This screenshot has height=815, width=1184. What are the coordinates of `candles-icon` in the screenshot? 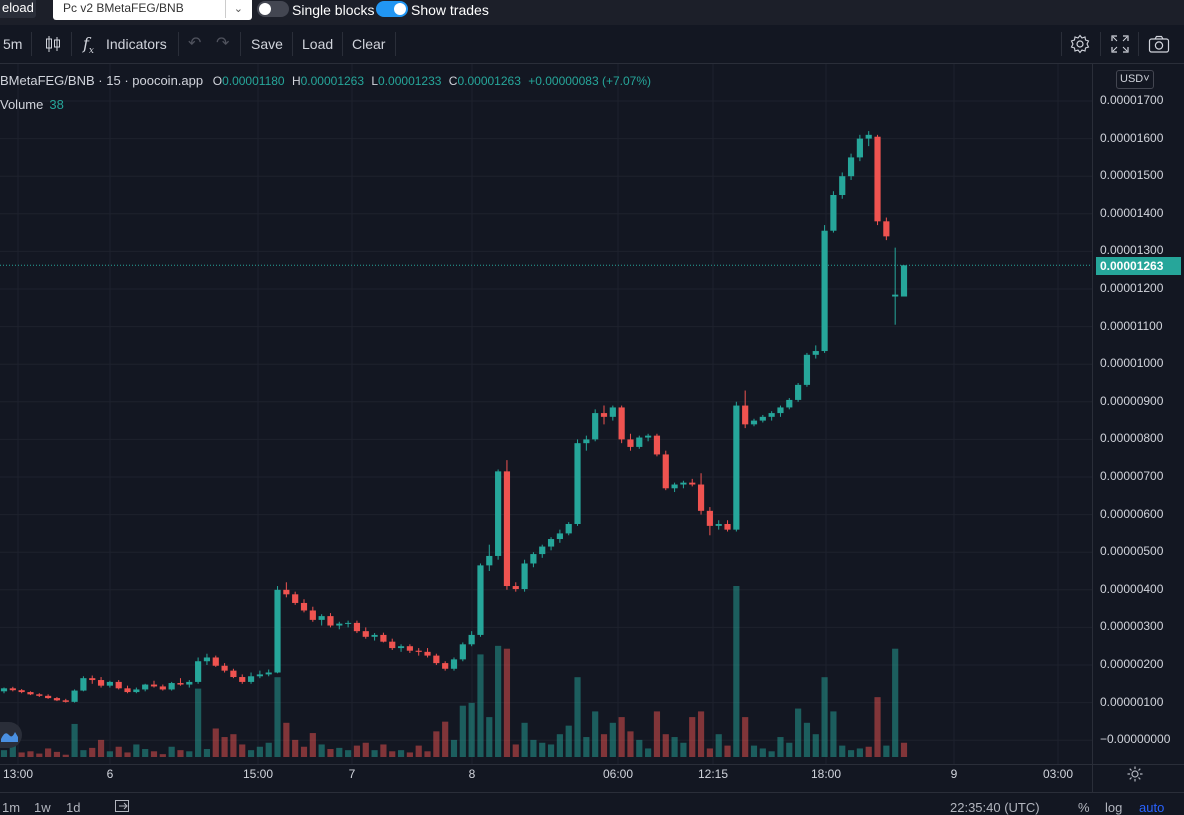 It's located at (53, 44).